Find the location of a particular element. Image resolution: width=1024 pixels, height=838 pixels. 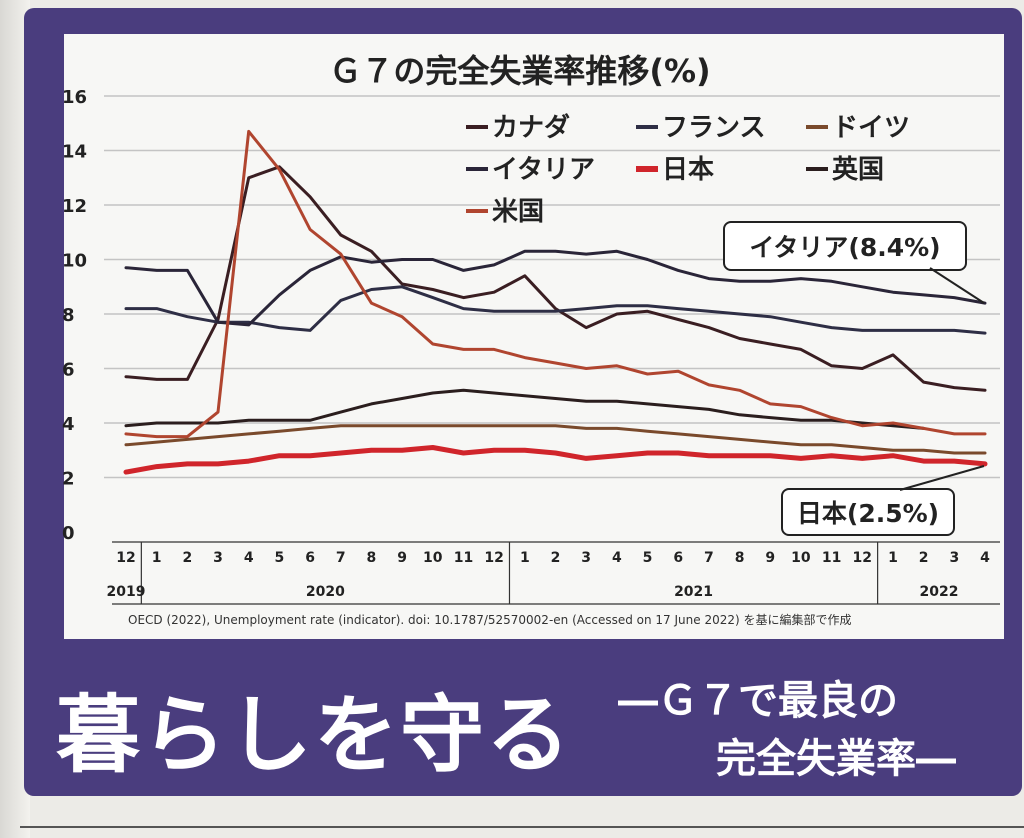

subheadline-line1: ―Ｇ７で最良の is located at coordinates (758, 701).